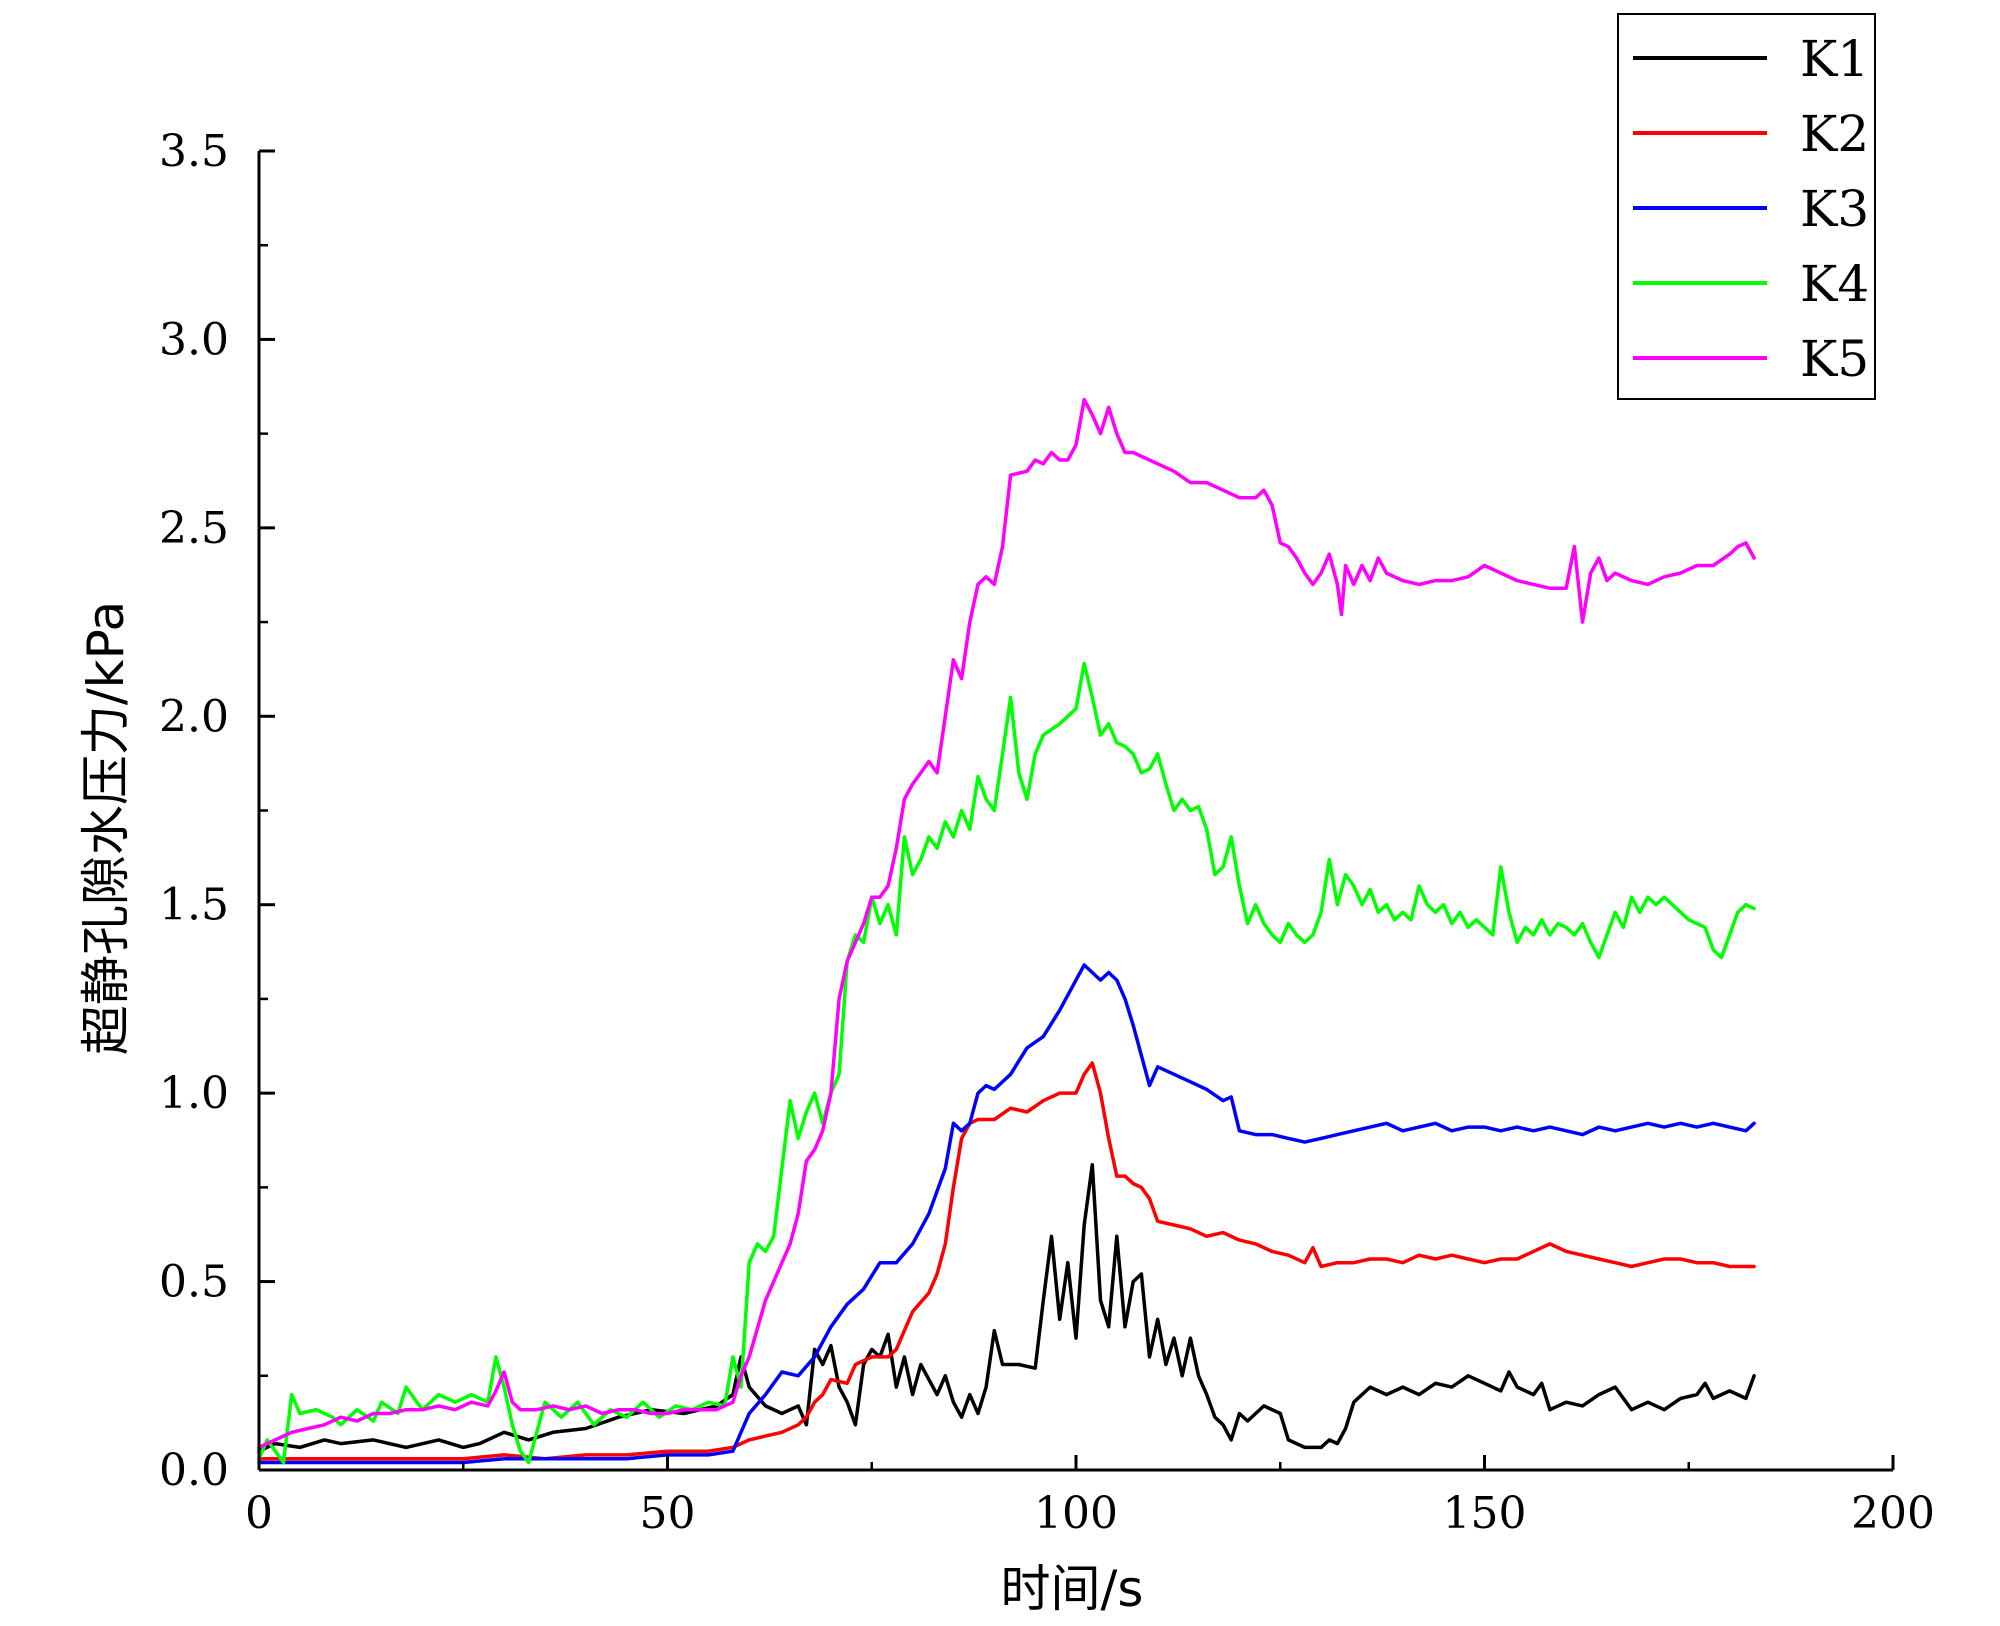  I want to click on x-tick-label: 200, so click(1893, 1513).